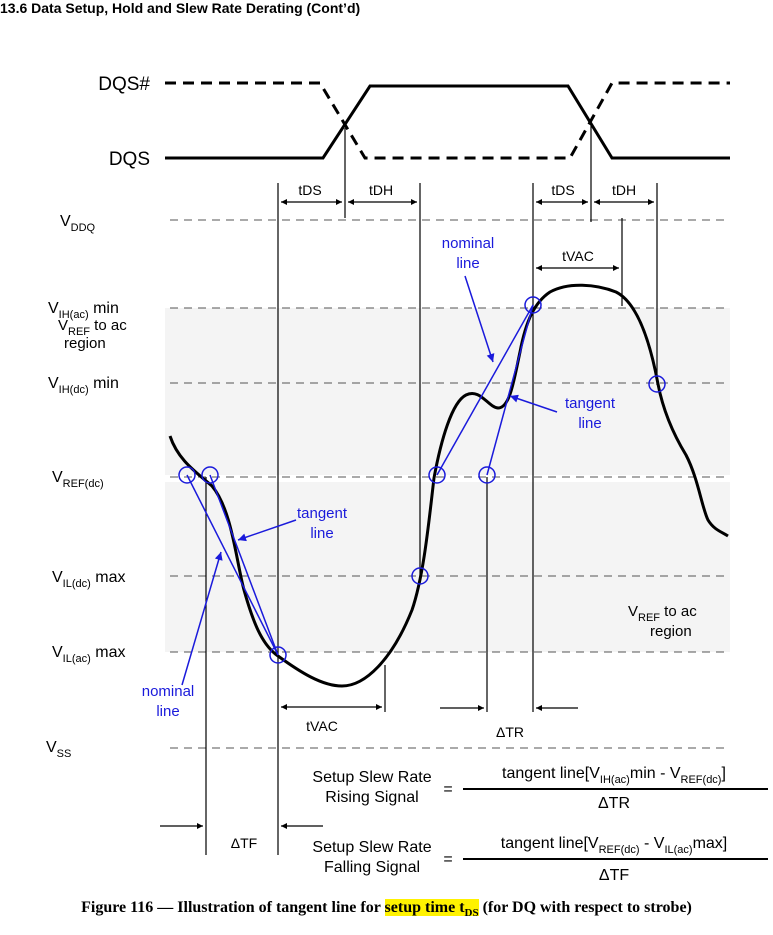  I want to click on vil-dc-label: VIL(dc) max, so click(88, 579).